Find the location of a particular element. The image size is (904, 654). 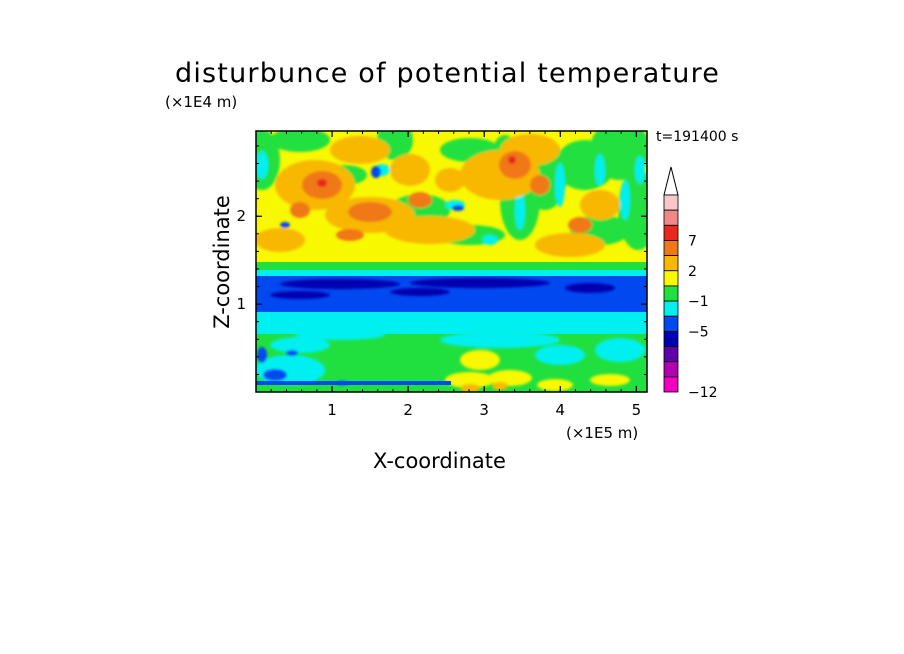

cold-cyan-bottom is located at coordinates (451, 323).